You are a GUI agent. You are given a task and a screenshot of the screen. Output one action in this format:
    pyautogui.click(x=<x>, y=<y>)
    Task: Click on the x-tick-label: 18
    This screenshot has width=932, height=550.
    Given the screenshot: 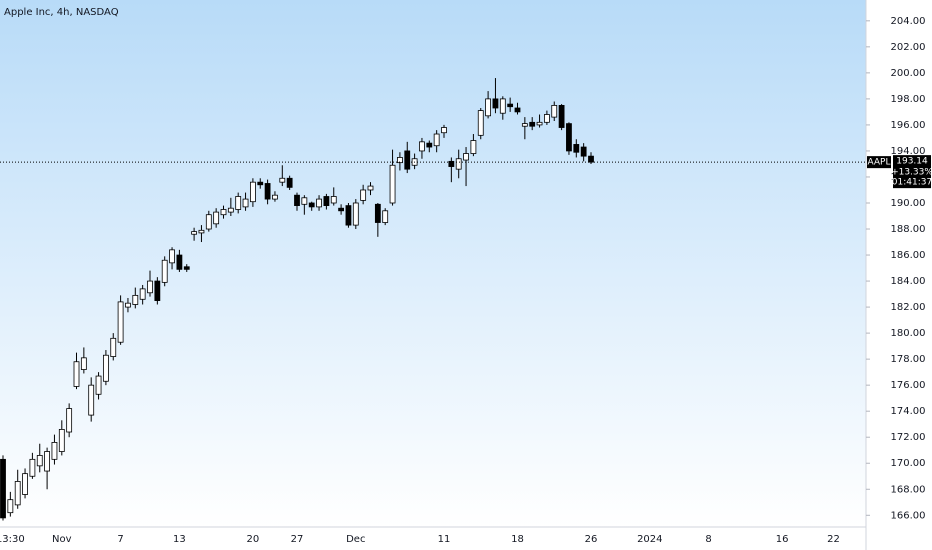 What is the action you would take?
    pyautogui.click(x=517, y=539)
    